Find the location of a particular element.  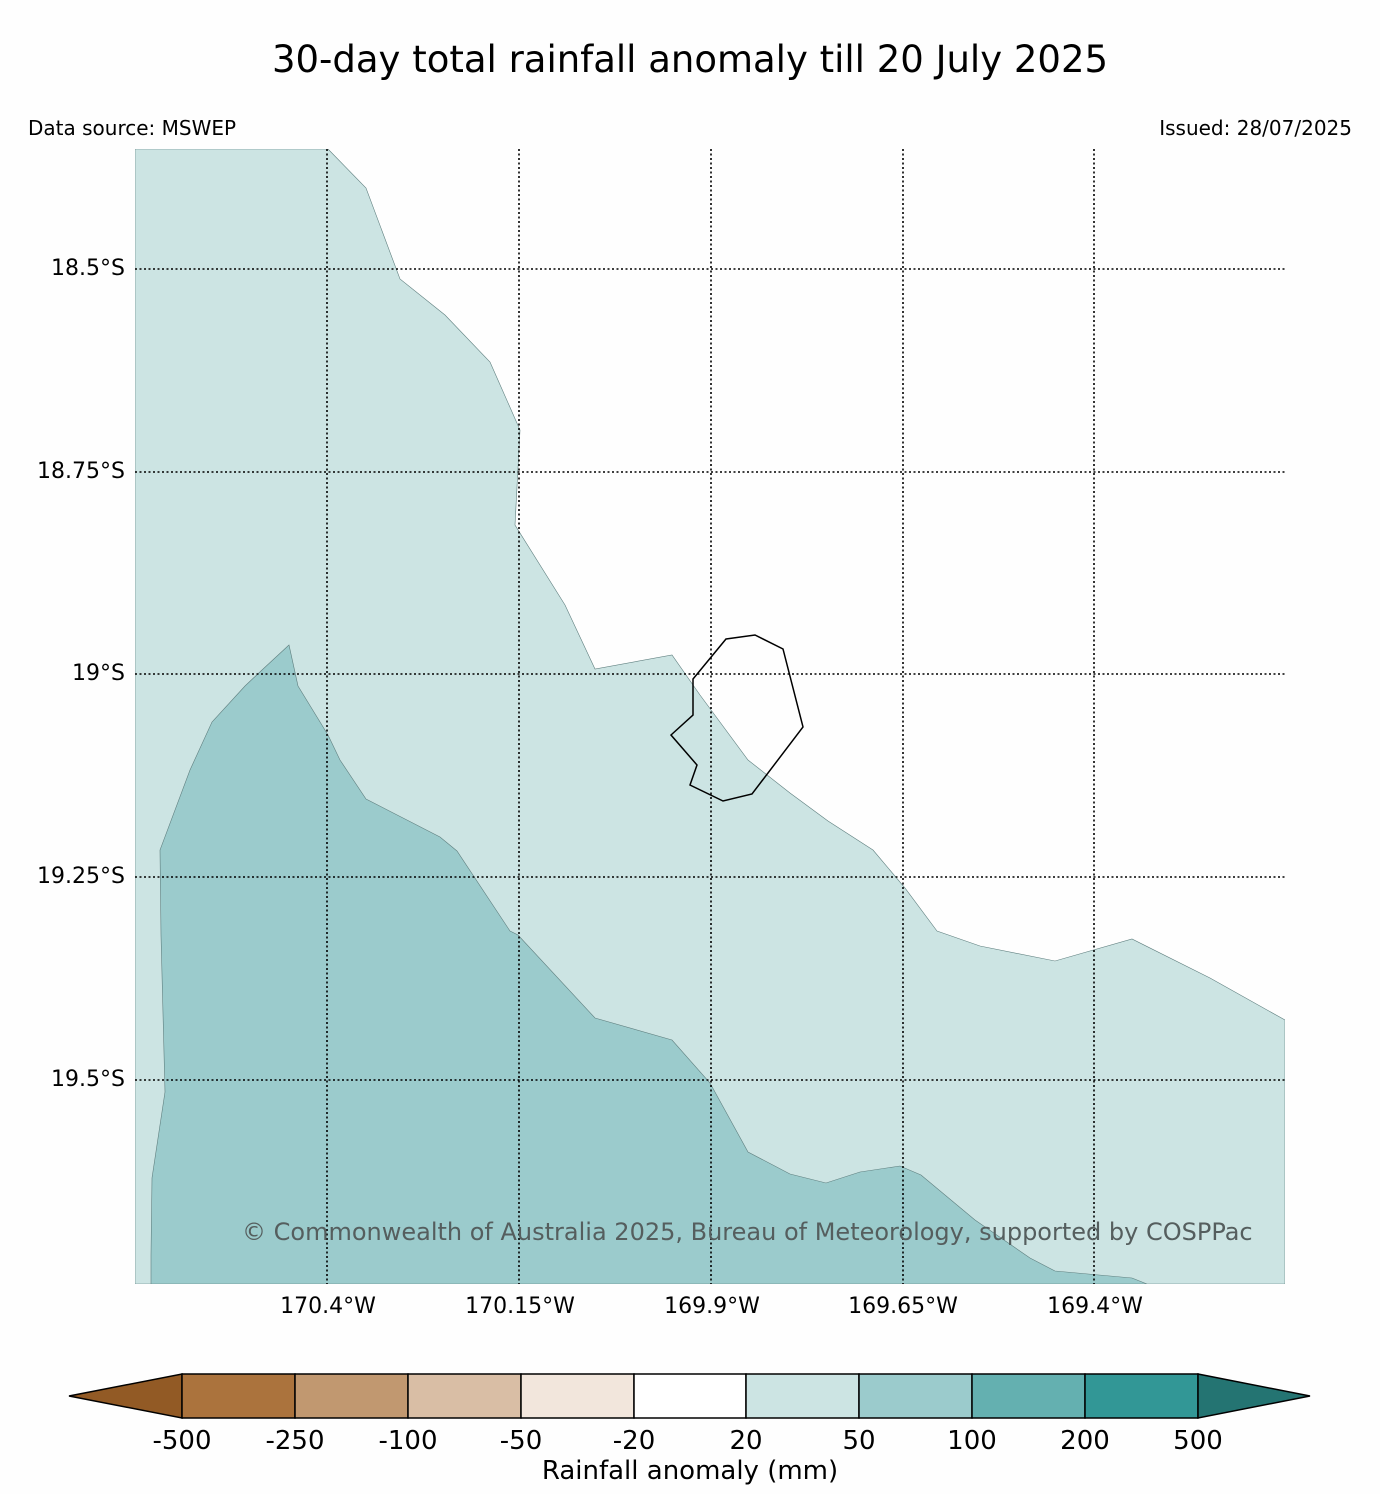

latitude-label: 19°S is located at coordinates (98, 673).